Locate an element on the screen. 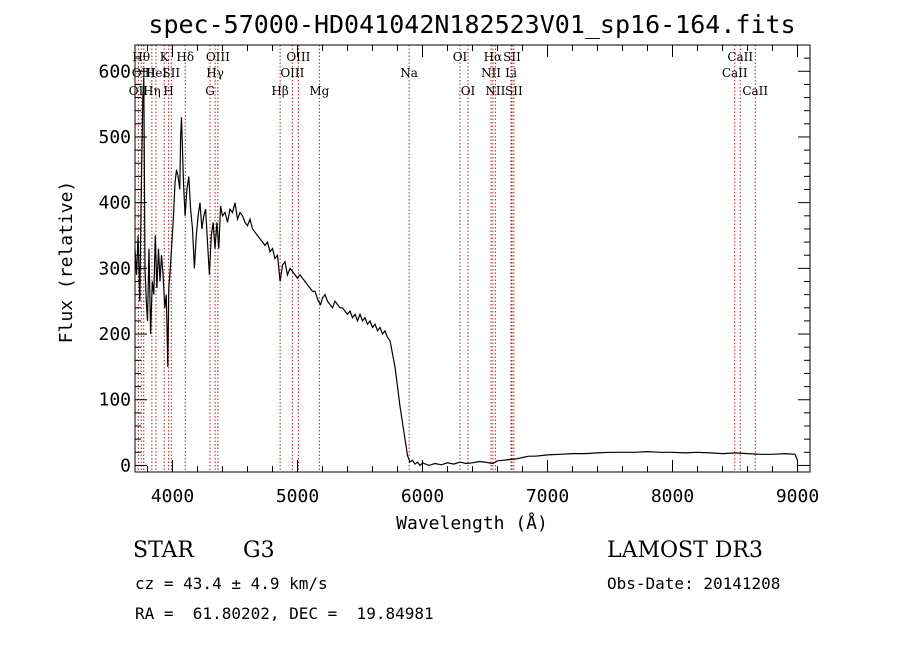  redshift-value: cz = 43.4 ± 4.9 km/s is located at coordinates (231, 583).